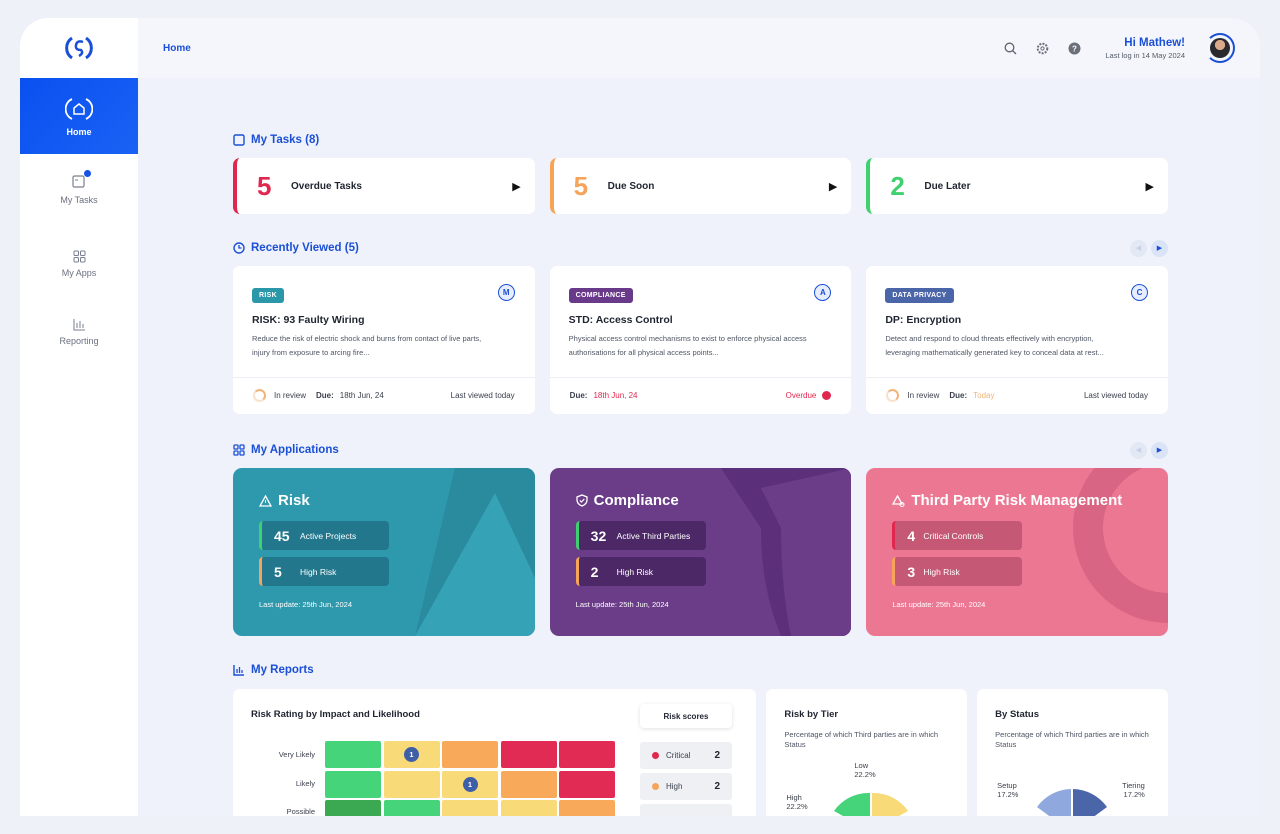  Describe the element at coordinates (79, 341) in the screenshot. I see `sidebar-item-label: Reporting` at that location.